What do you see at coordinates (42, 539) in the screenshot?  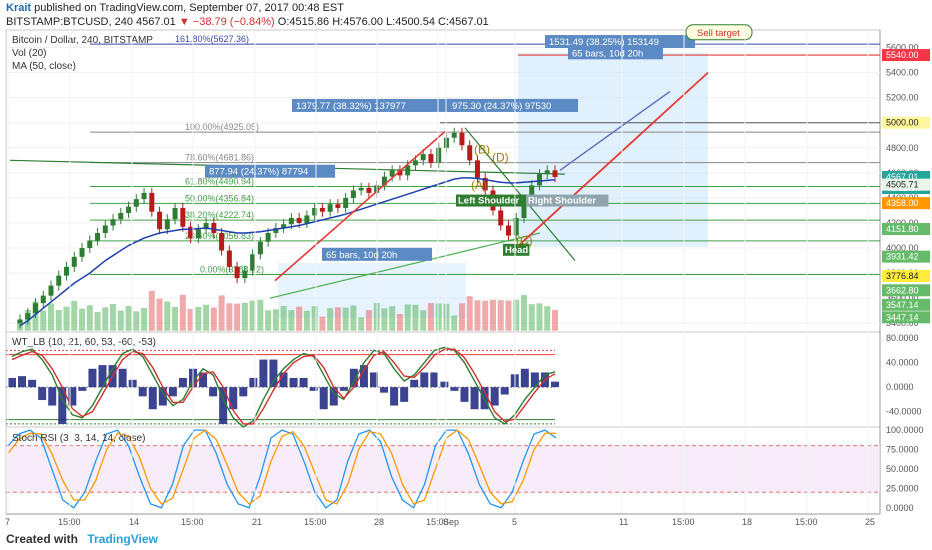 I see `created-with-text: Created with` at bounding box center [42, 539].